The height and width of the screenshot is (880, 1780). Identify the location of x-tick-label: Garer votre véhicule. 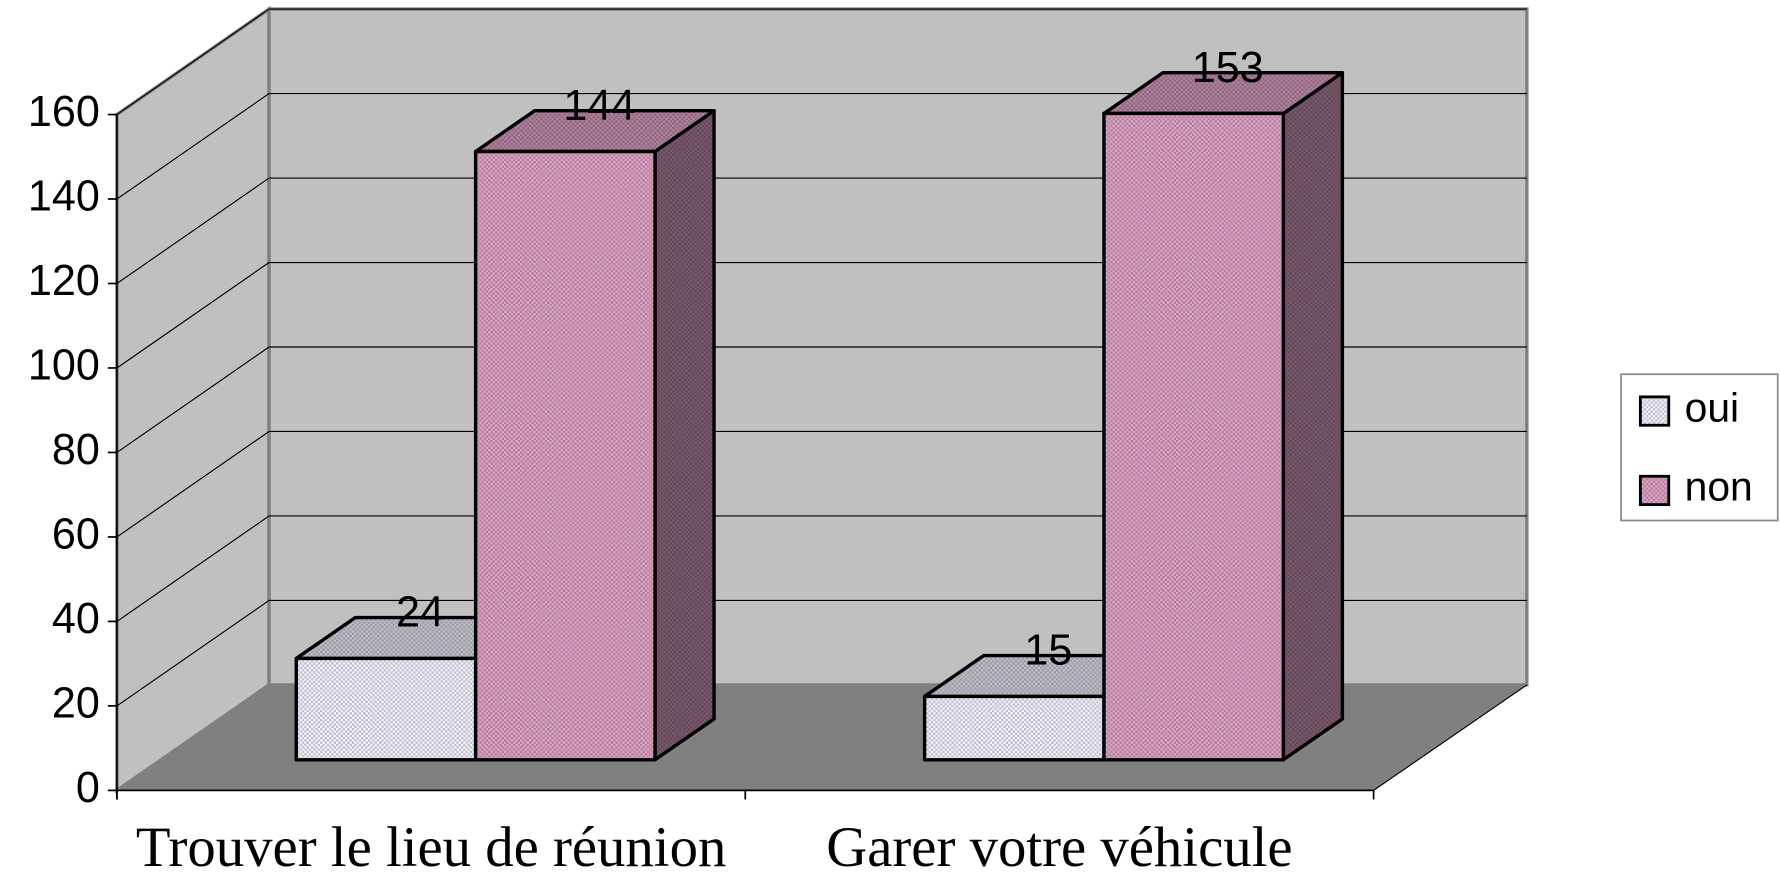
(1059, 847).